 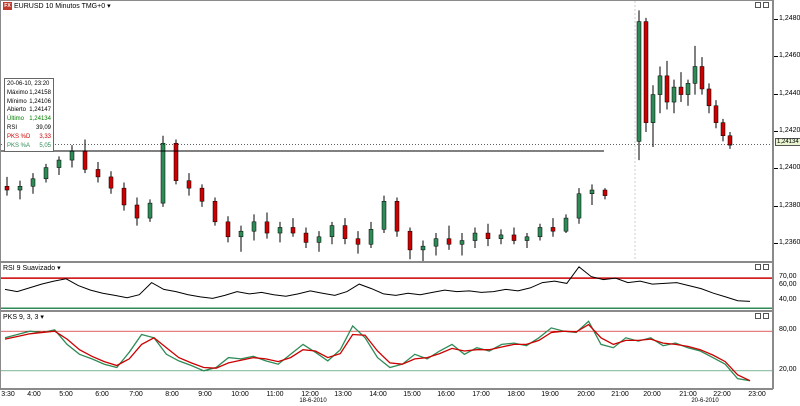 What do you see at coordinates (762, 316) in the screenshot?
I see `stoch-window-buttons` at bounding box center [762, 316].